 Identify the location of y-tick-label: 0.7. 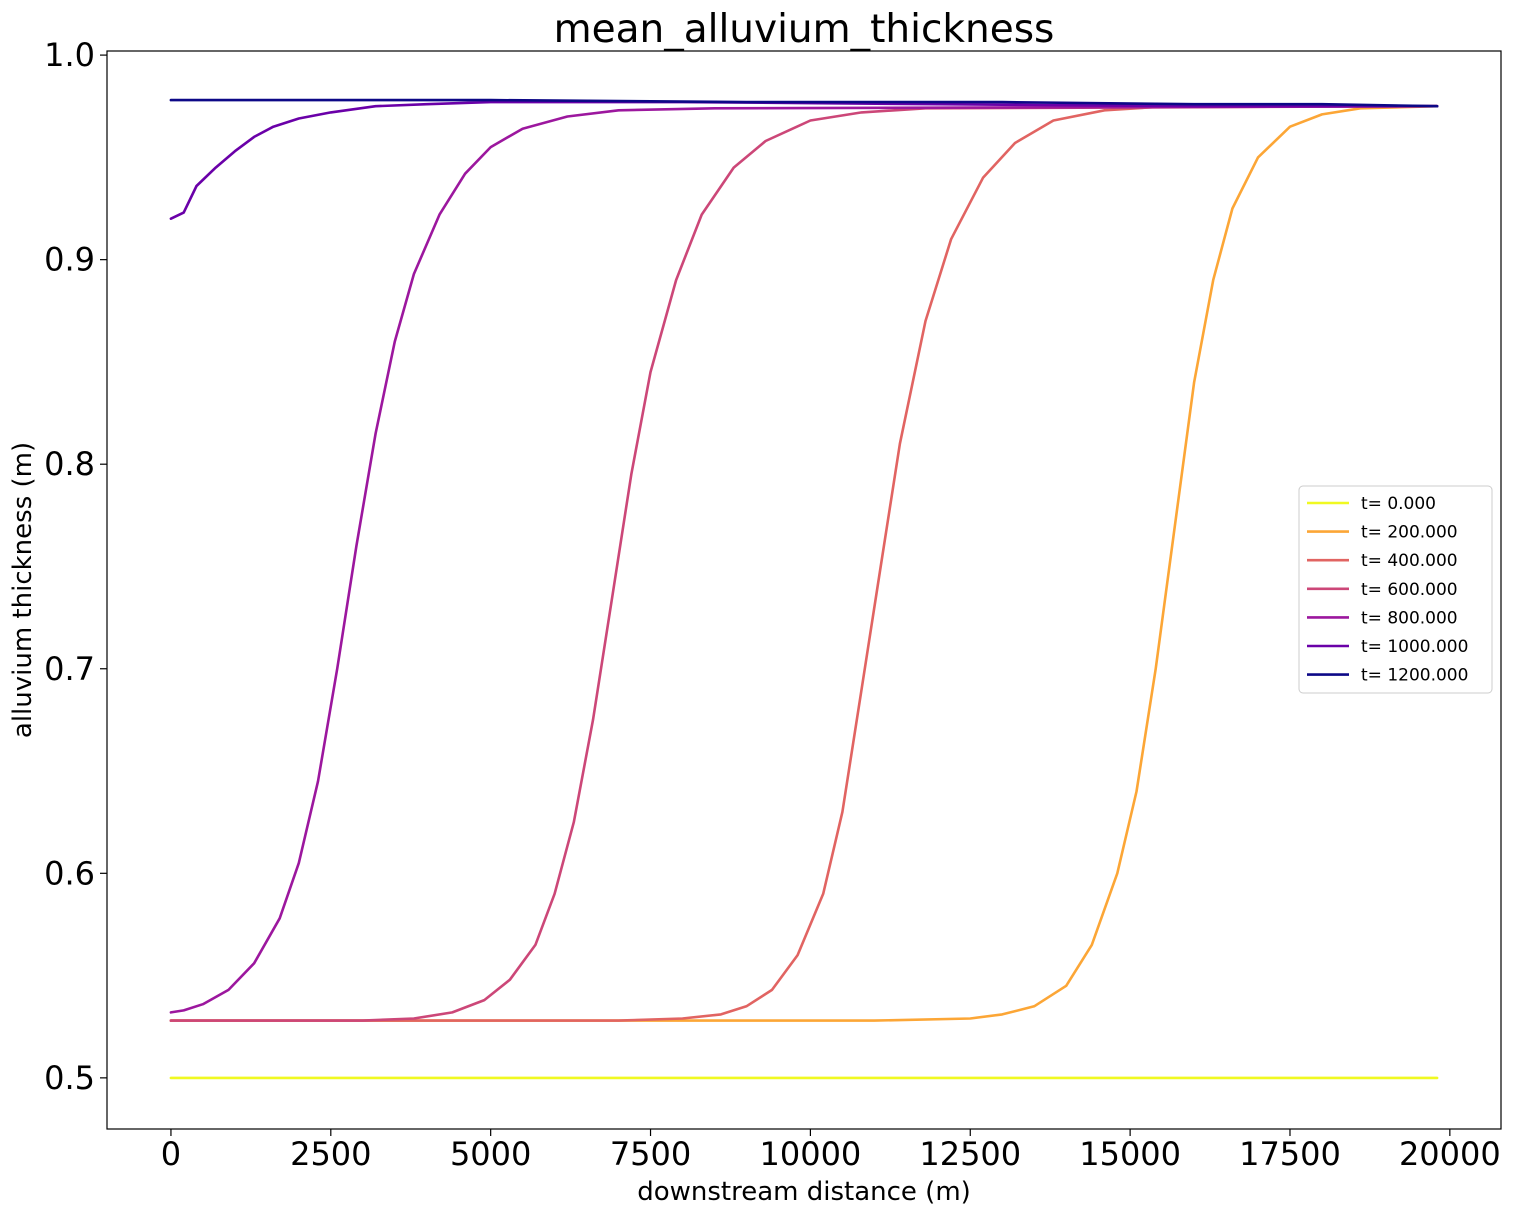
(69, 669).